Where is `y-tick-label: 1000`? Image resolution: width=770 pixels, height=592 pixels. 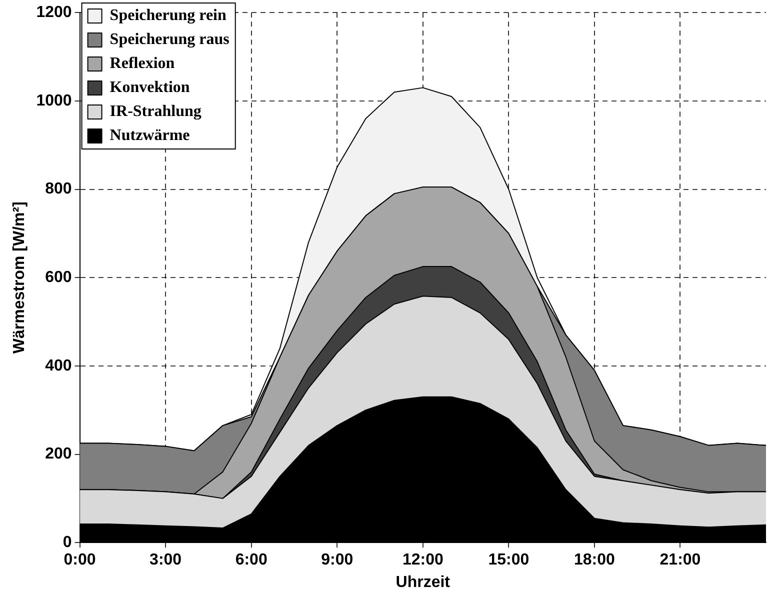 y-tick-label: 1000 is located at coordinates (54, 101).